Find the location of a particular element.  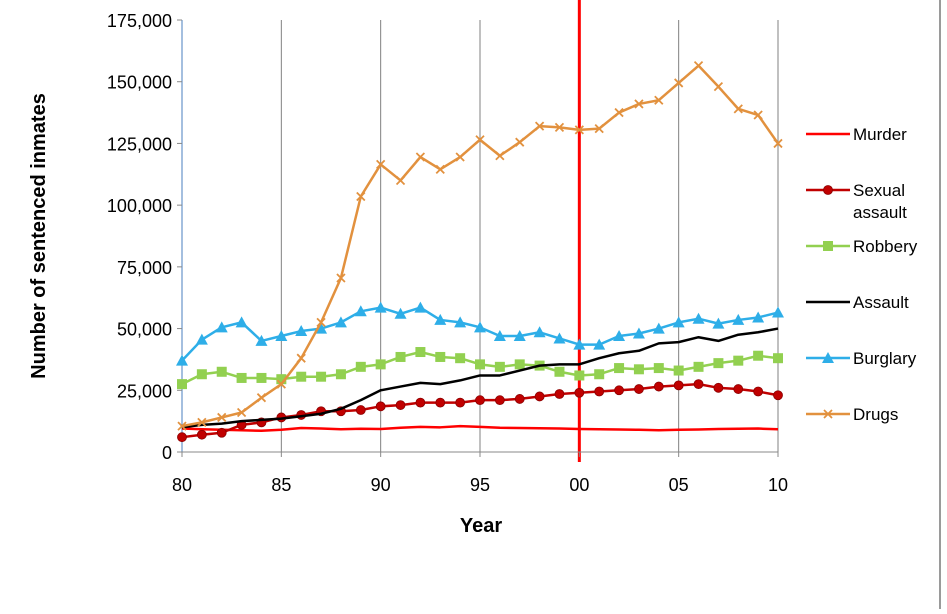

legend-label: Assault is located at coordinates (881, 302).